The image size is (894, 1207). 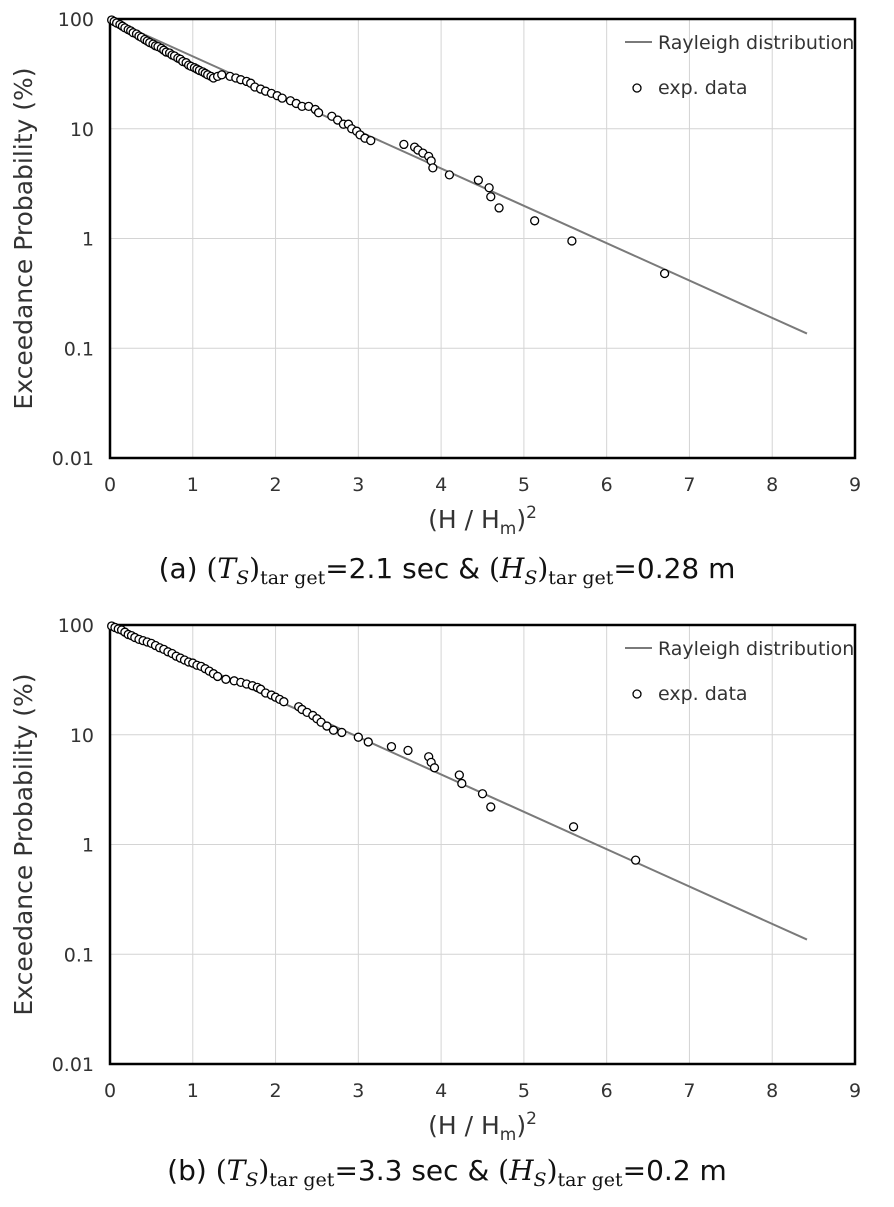 I want to click on chart-b-y-axis-label: Exceedance Probability (%), so click(x=23, y=844).